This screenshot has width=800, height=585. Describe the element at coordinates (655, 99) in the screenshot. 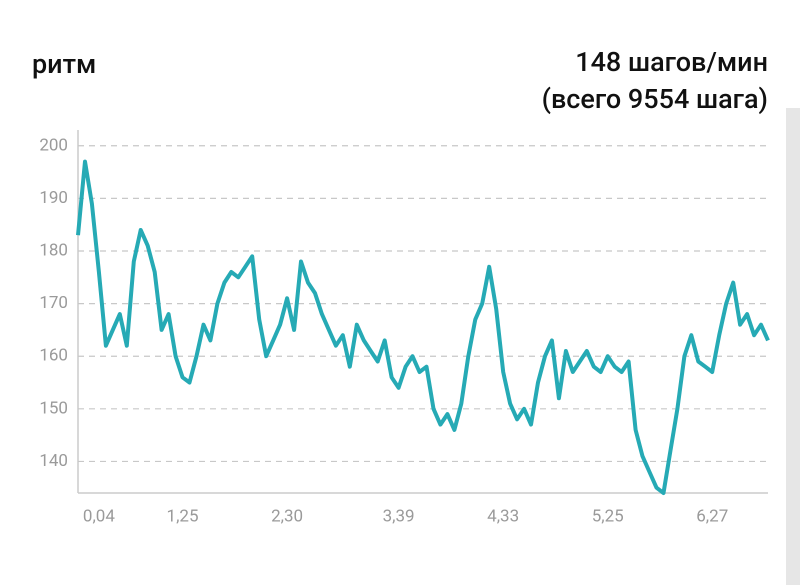

I see `total: (всего 9554 шага)` at that location.